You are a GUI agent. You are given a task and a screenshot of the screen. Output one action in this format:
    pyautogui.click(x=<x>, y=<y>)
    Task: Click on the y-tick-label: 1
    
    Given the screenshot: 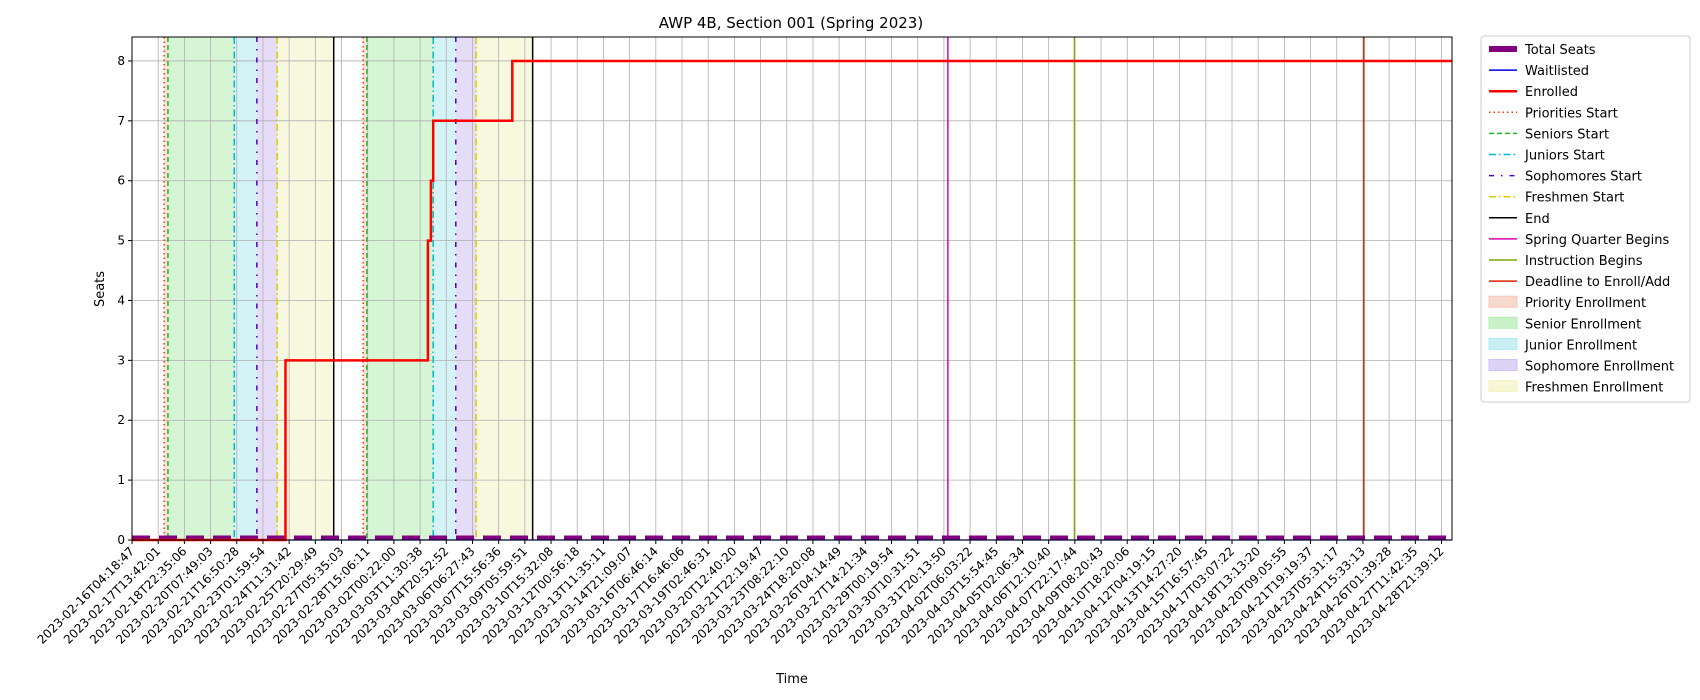 What is the action you would take?
    pyautogui.click(x=121, y=480)
    